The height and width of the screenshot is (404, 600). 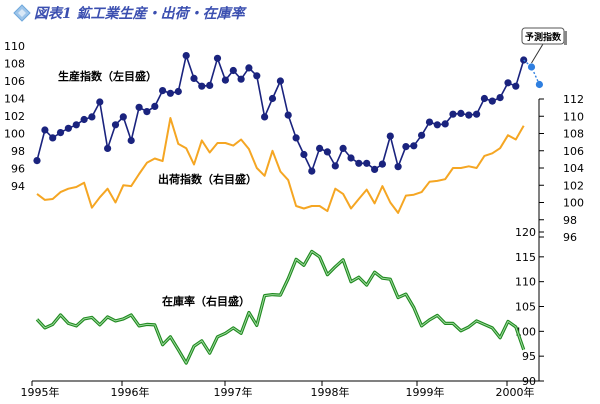 What do you see at coordinates (573, 203) in the screenshot?
I see `right-upper-axis-tick-label: 100` at bounding box center [573, 203].